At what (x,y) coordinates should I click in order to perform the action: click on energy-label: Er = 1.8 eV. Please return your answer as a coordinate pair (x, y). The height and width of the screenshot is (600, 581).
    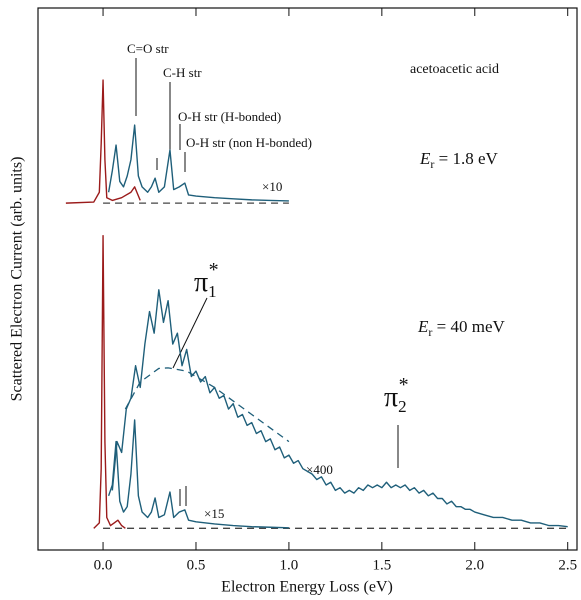
    Looking at the image, I should click on (459, 160).